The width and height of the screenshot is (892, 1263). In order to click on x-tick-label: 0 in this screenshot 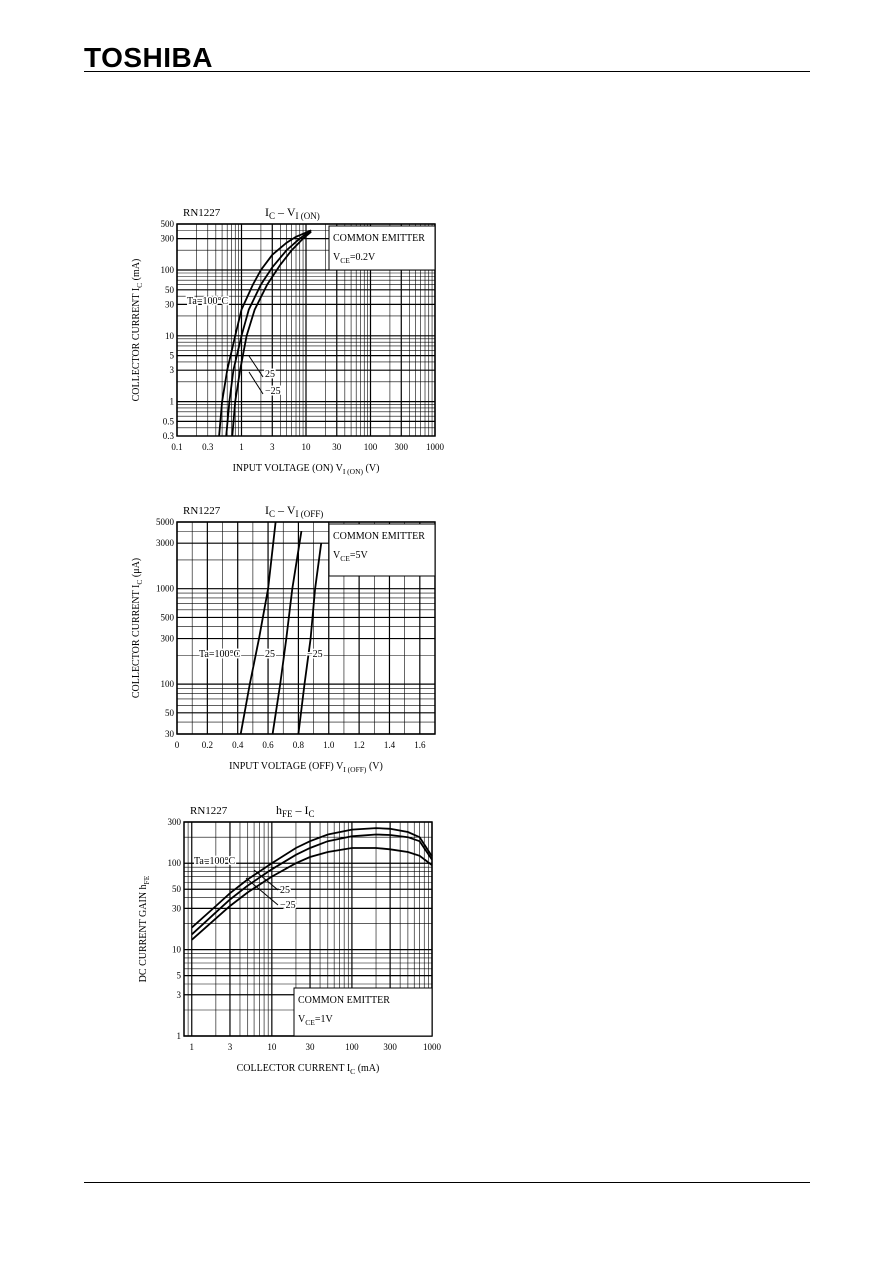, I will do `click(177, 745)`.